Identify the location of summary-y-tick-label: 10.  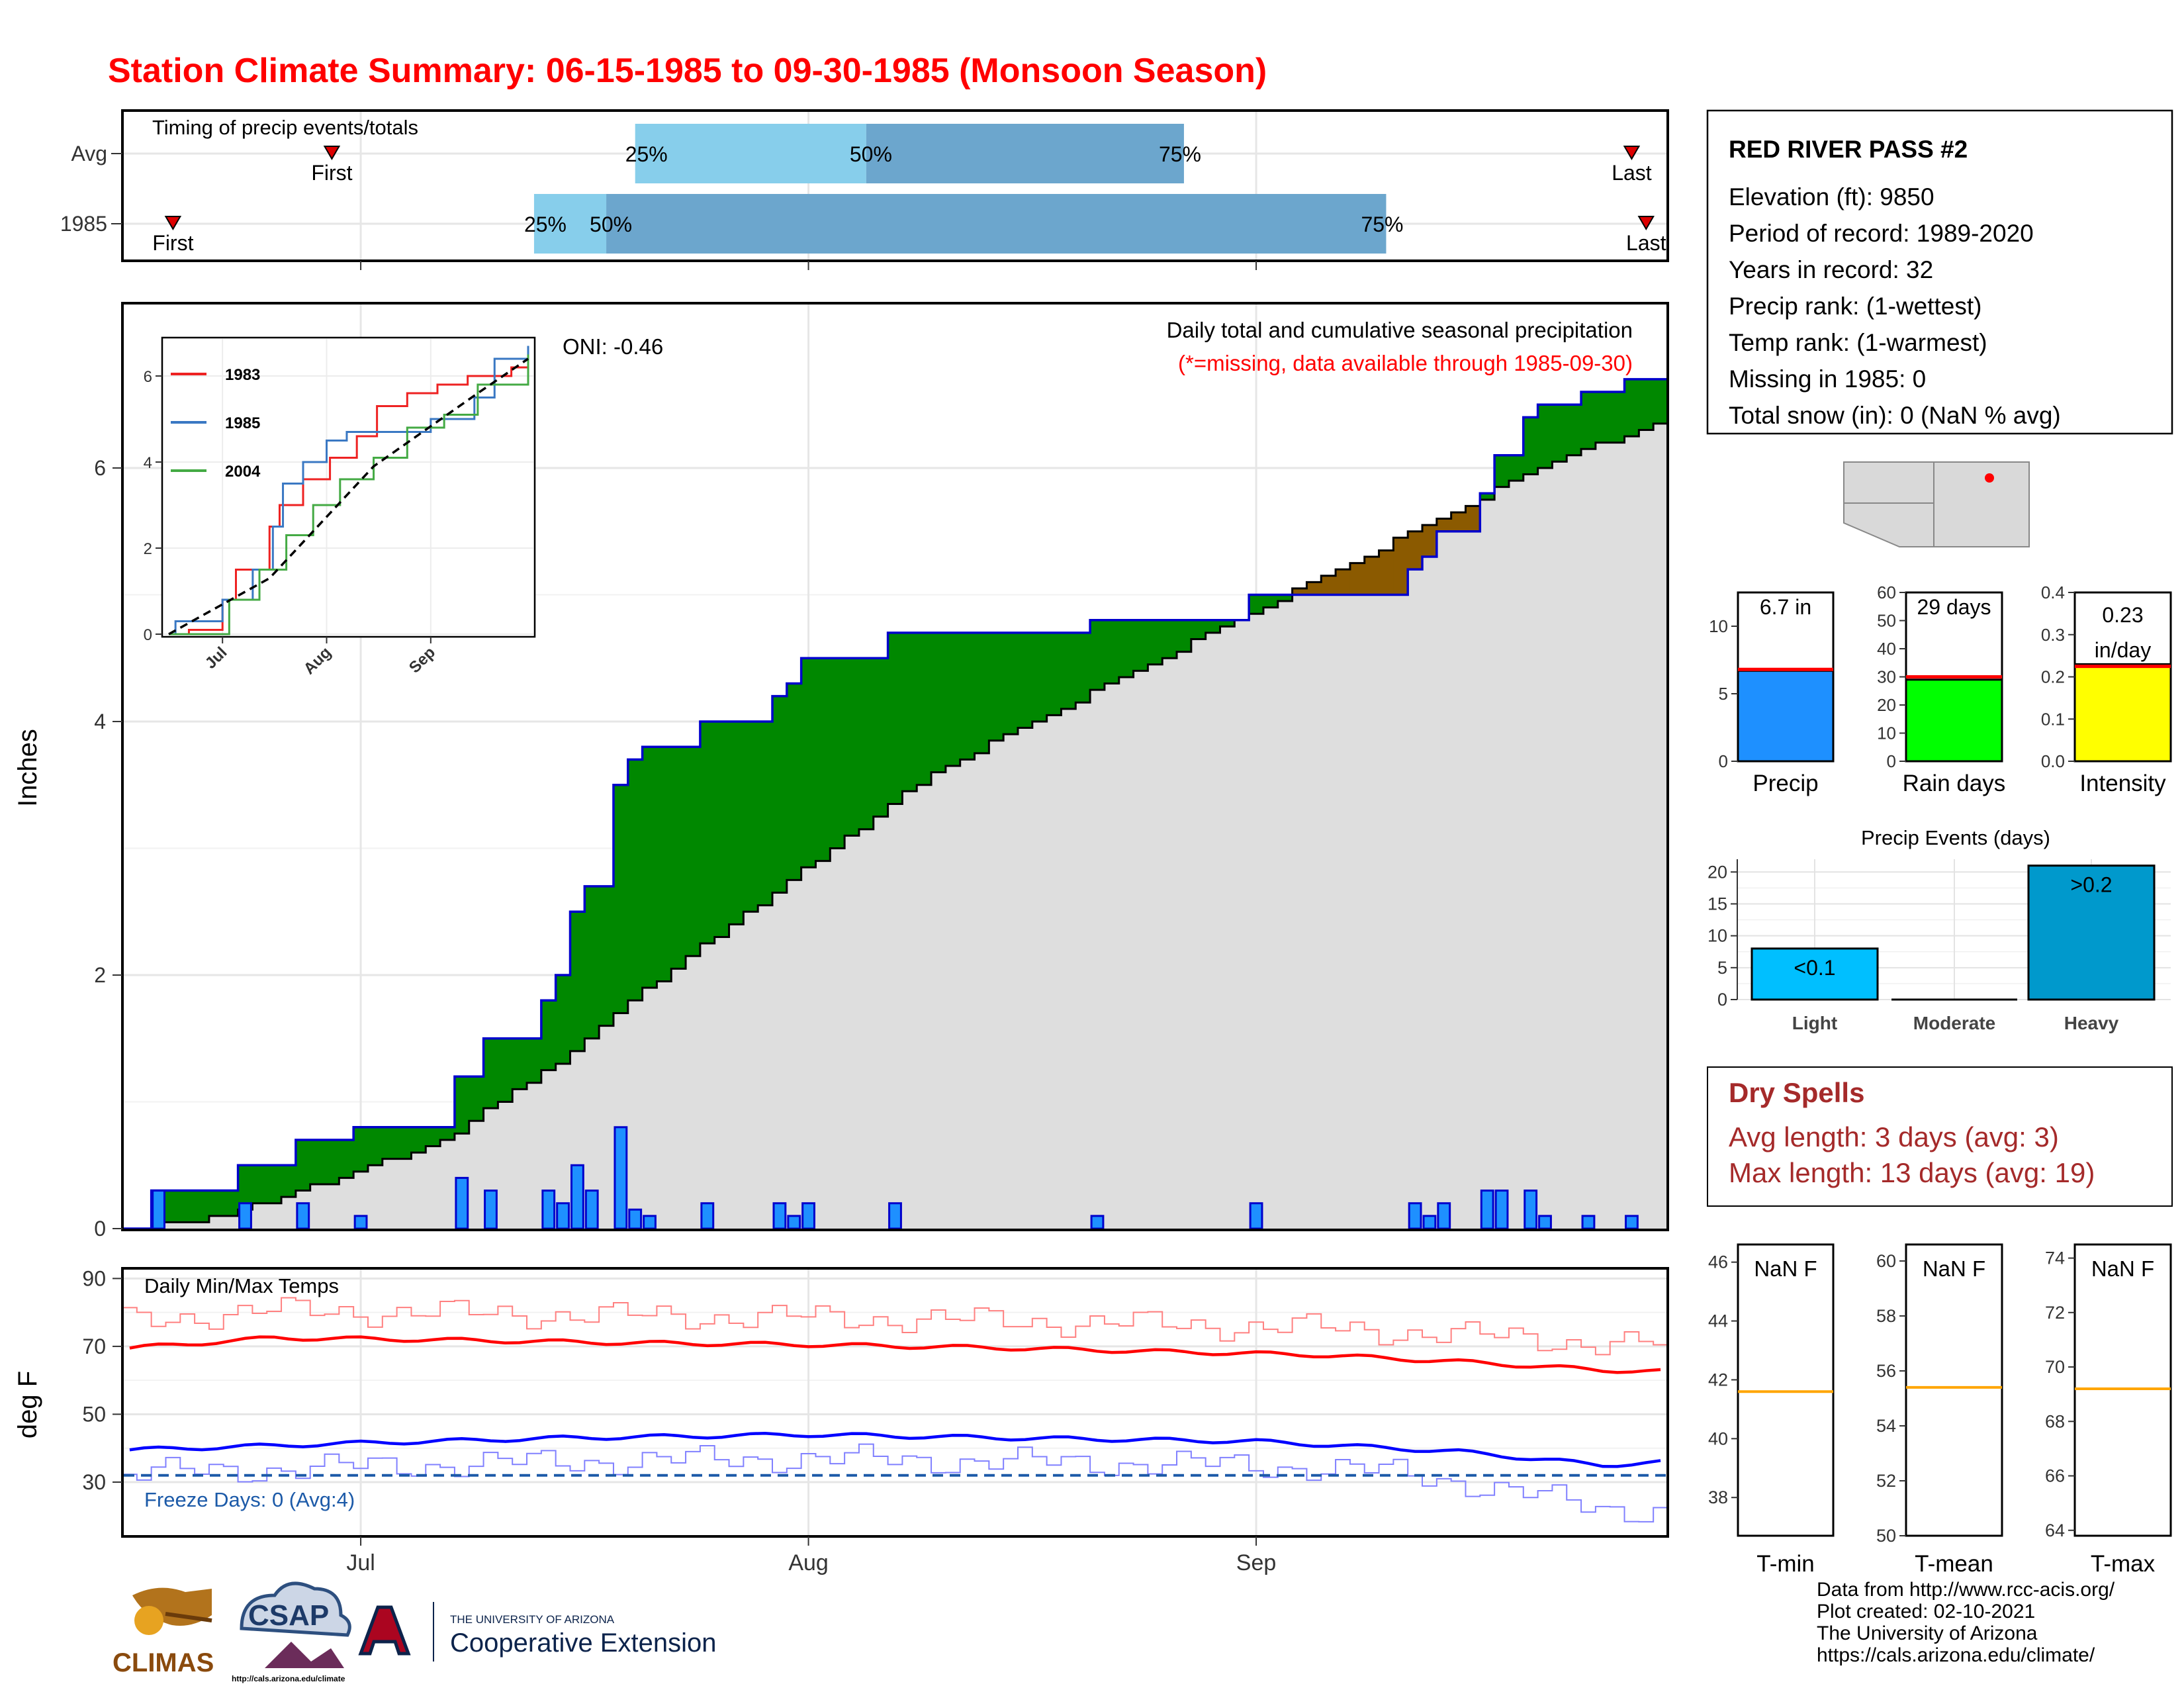
(1718, 626).